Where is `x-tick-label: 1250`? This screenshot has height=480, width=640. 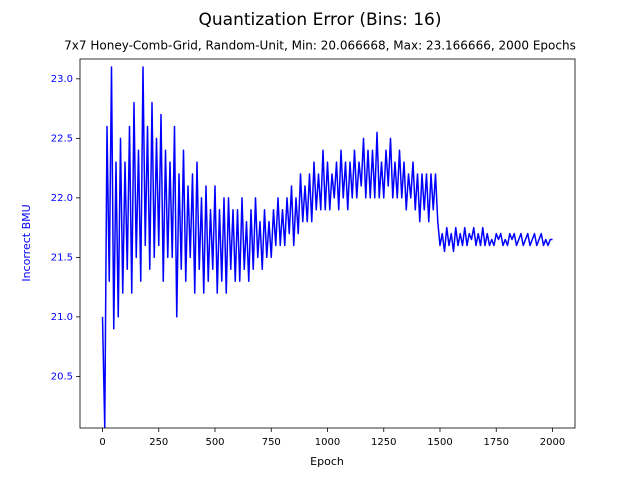 x-tick-label: 1250 is located at coordinates (383, 442).